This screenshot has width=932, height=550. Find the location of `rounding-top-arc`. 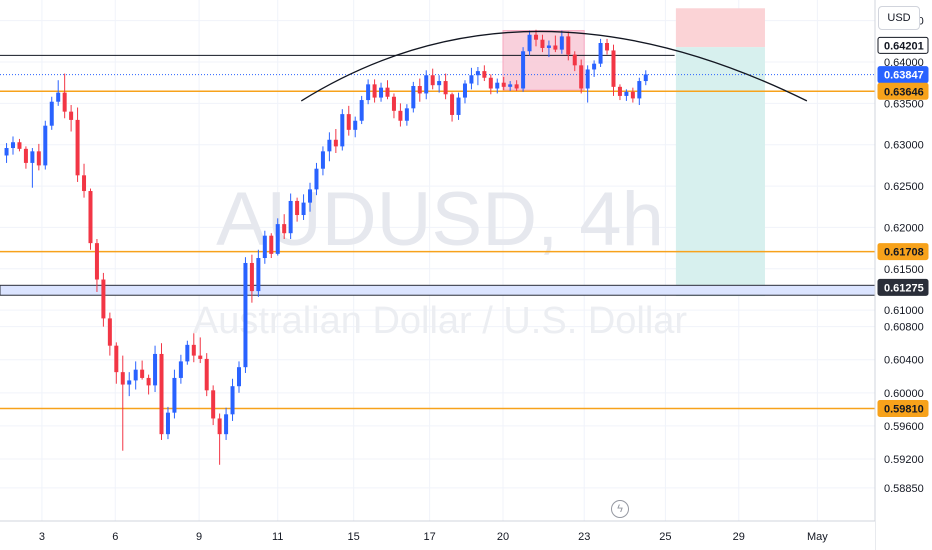

rounding-top-arc is located at coordinates (554, 66).